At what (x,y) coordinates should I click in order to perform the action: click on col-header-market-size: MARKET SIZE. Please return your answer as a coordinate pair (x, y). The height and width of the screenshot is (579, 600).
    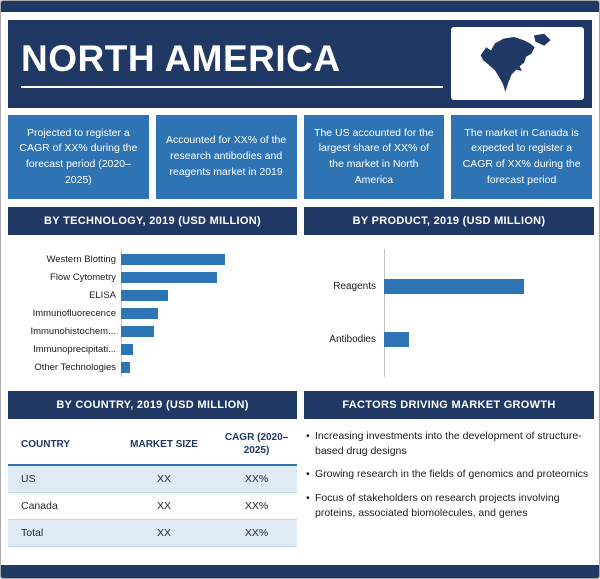
    Looking at the image, I should click on (164, 445).